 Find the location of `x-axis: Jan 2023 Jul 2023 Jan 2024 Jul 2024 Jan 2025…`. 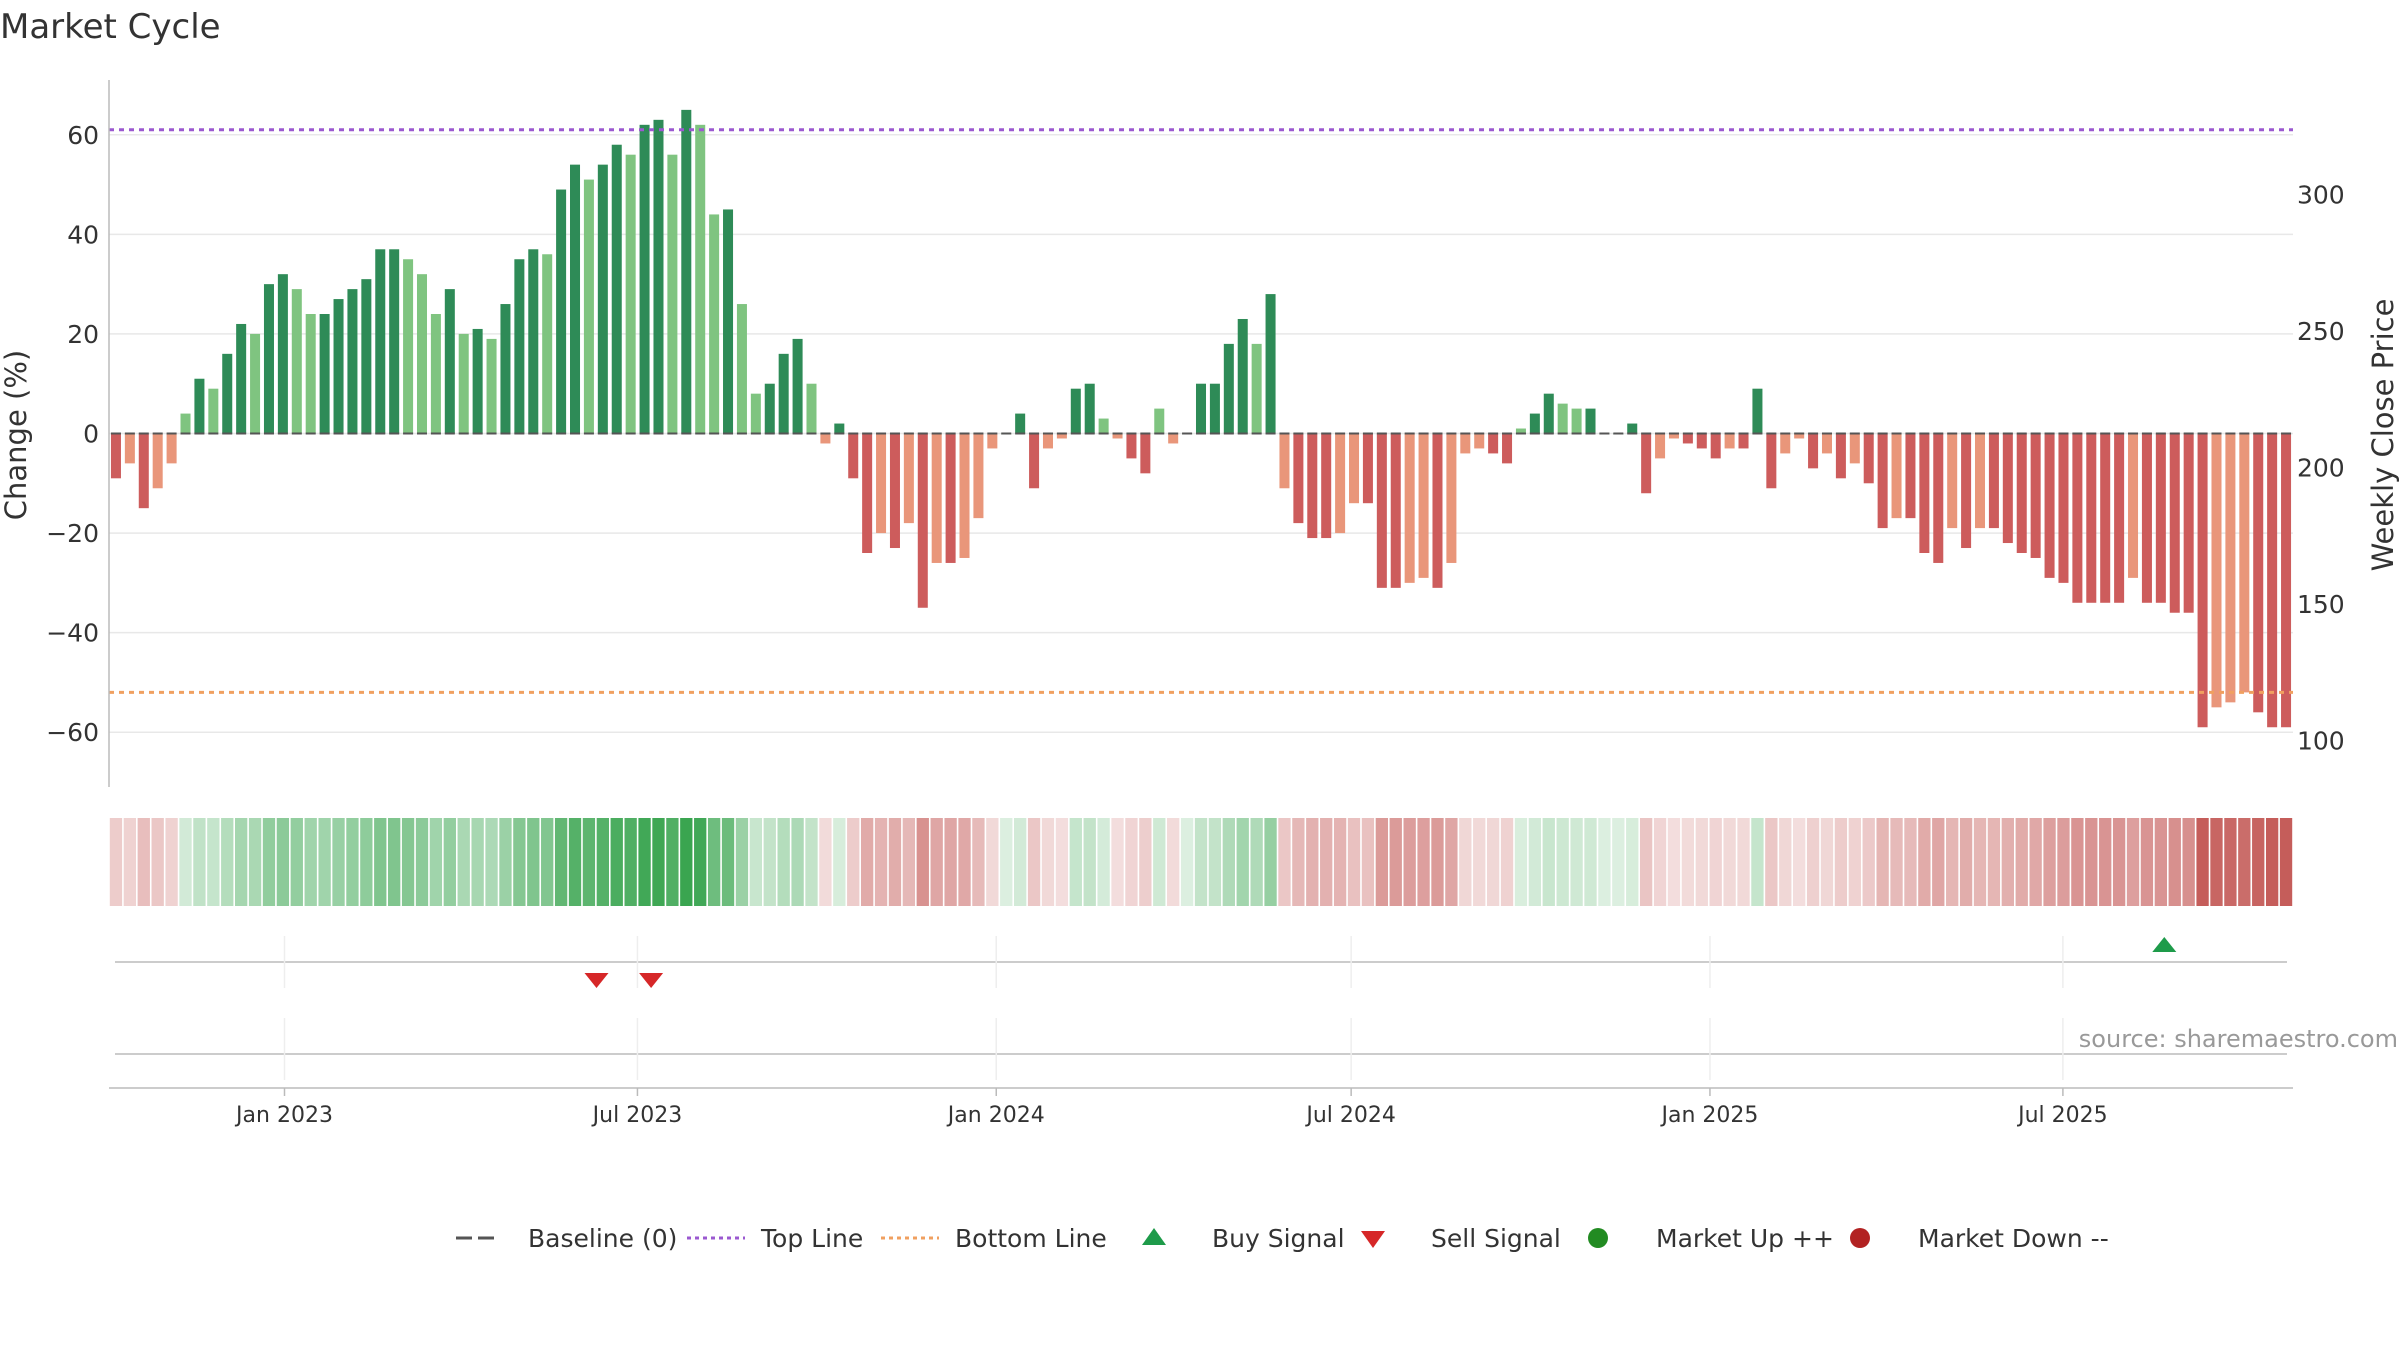

x-axis: Jan 2023 Jul 2023 Jan 2024 Jul 2024 Jan 2025… is located at coordinates (1201, 1107).